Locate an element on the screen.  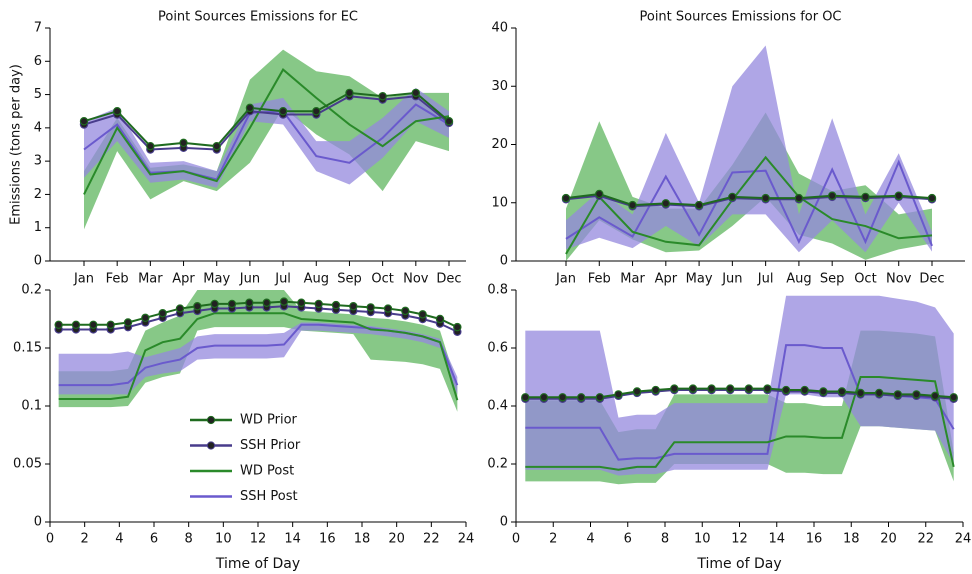
x-tick-label: Jul is located at coordinates (282, 279).